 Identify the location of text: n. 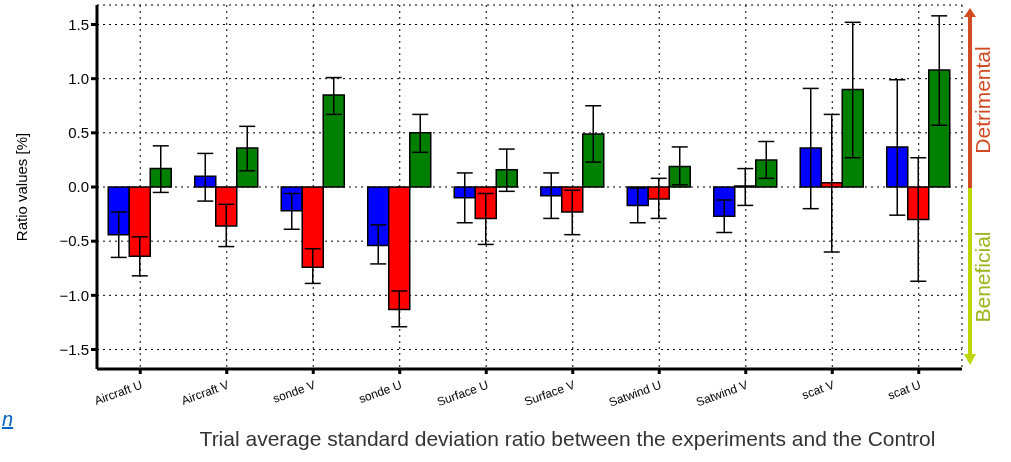
(8, 419).